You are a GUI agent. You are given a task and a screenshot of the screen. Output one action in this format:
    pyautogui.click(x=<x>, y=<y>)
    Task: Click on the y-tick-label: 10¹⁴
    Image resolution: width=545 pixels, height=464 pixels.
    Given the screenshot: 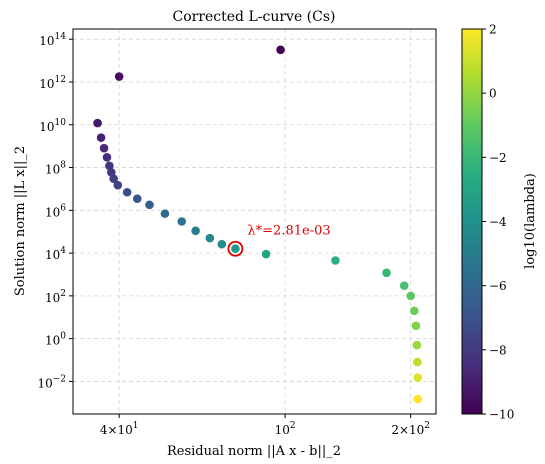 What is the action you would take?
    pyautogui.click(x=52, y=40)
    